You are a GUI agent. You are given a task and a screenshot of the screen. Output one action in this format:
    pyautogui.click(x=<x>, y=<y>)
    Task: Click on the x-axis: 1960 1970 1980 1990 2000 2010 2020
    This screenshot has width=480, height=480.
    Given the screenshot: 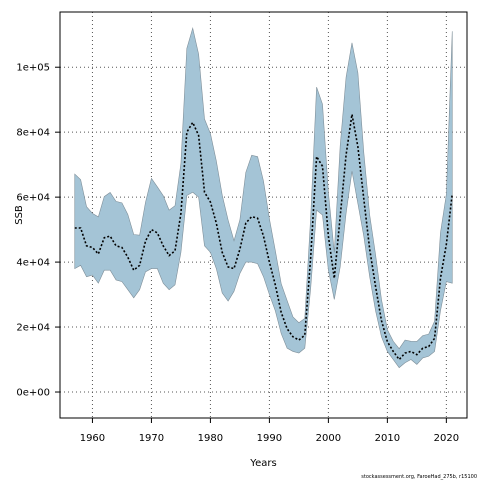 What is the action you would take?
    pyautogui.click(x=269, y=431)
    